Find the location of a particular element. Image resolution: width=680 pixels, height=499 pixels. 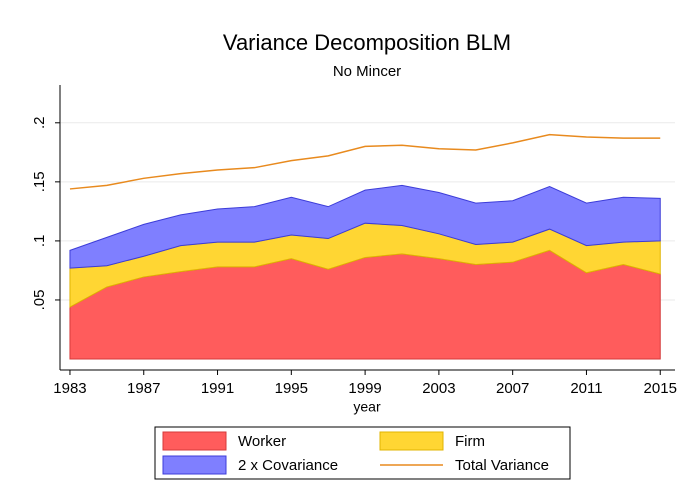

x-tick-label: 1991 is located at coordinates (217, 388).